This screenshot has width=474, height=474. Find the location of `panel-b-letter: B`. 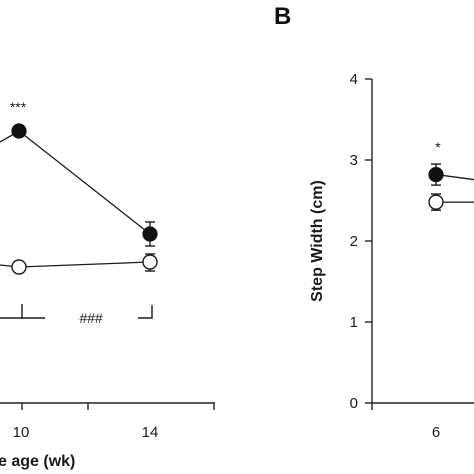

panel-b-letter: B is located at coordinates (282, 16).